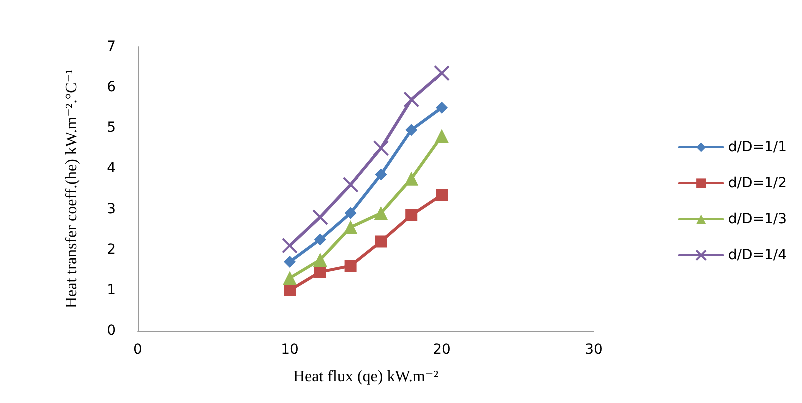  What do you see at coordinates (290, 350) in the screenshot?
I see `x-tick-label: 10` at bounding box center [290, 350].